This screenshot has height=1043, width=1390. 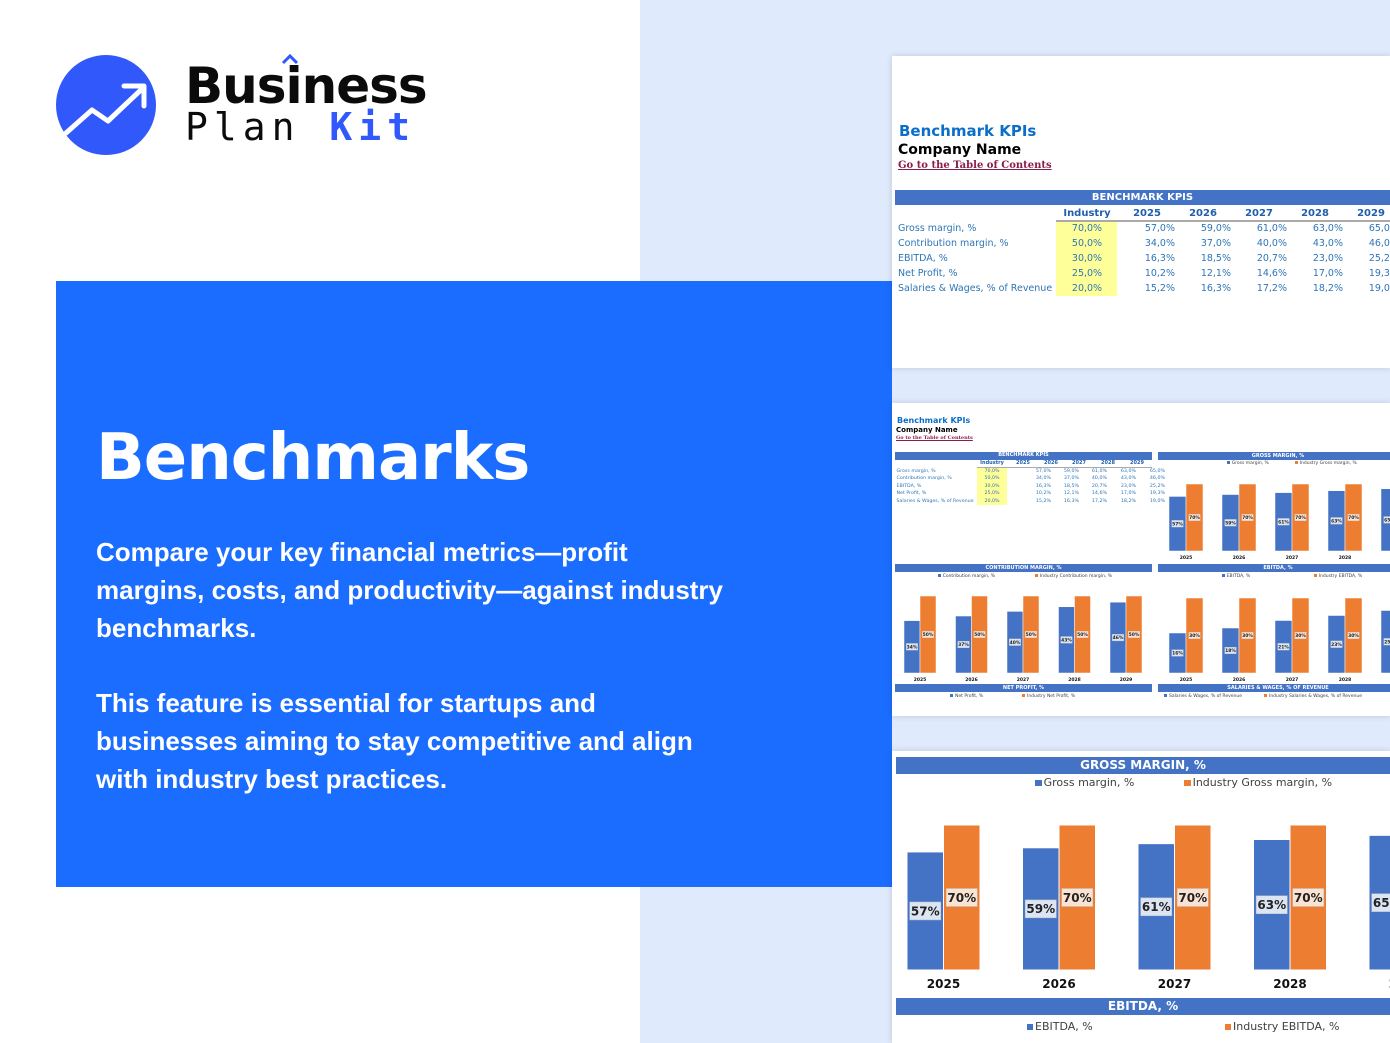 What do you see at coordinates (1159, 243) in the screenshot?
I see `table-cell: 34,0%` at bounding box center [1159, 243].